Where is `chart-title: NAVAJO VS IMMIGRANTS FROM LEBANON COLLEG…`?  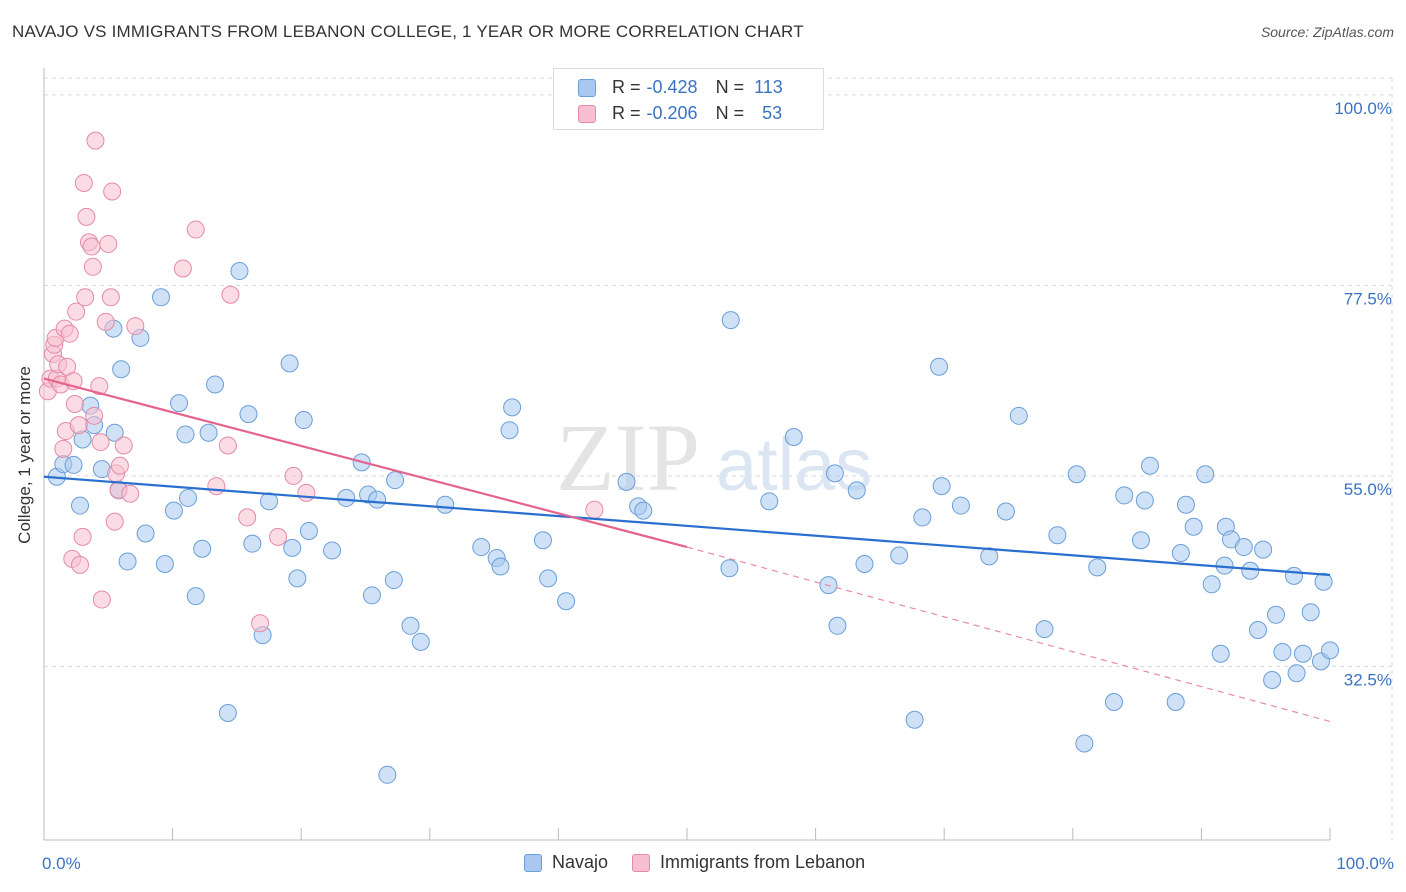 chart-title: NAVAJO VS IMMIGRANTS FROM LEBANON COLLEG… is located at coordinates (408, 31).